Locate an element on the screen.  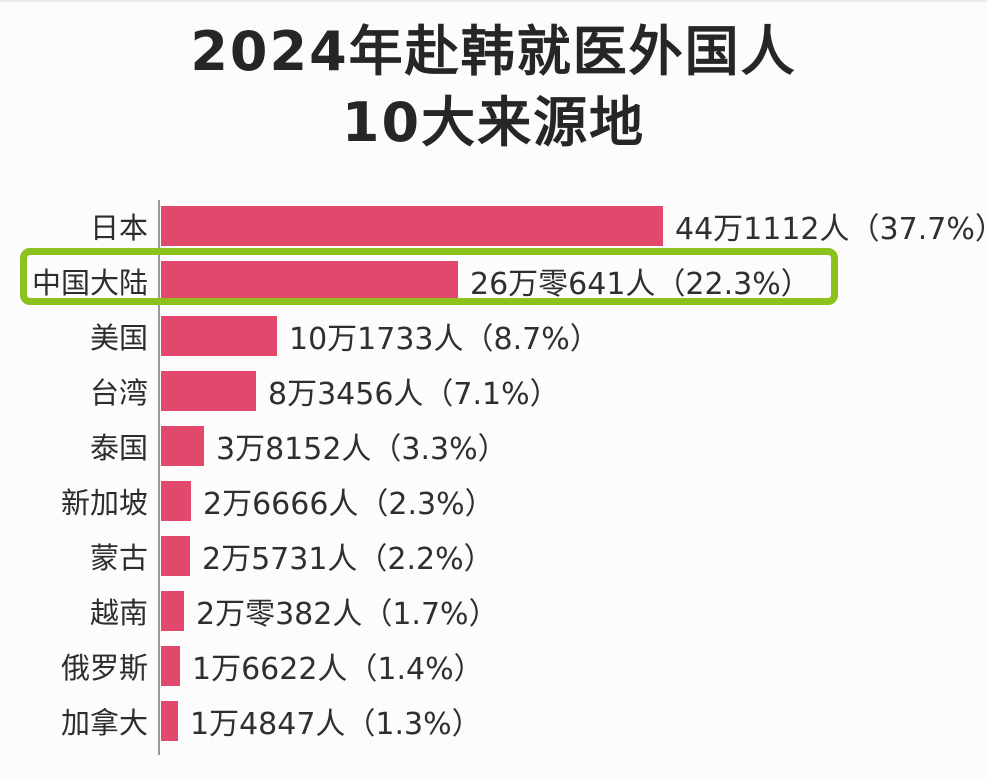
value-label: 2万5731人（2.2%） is located at coordinates (348, 559).